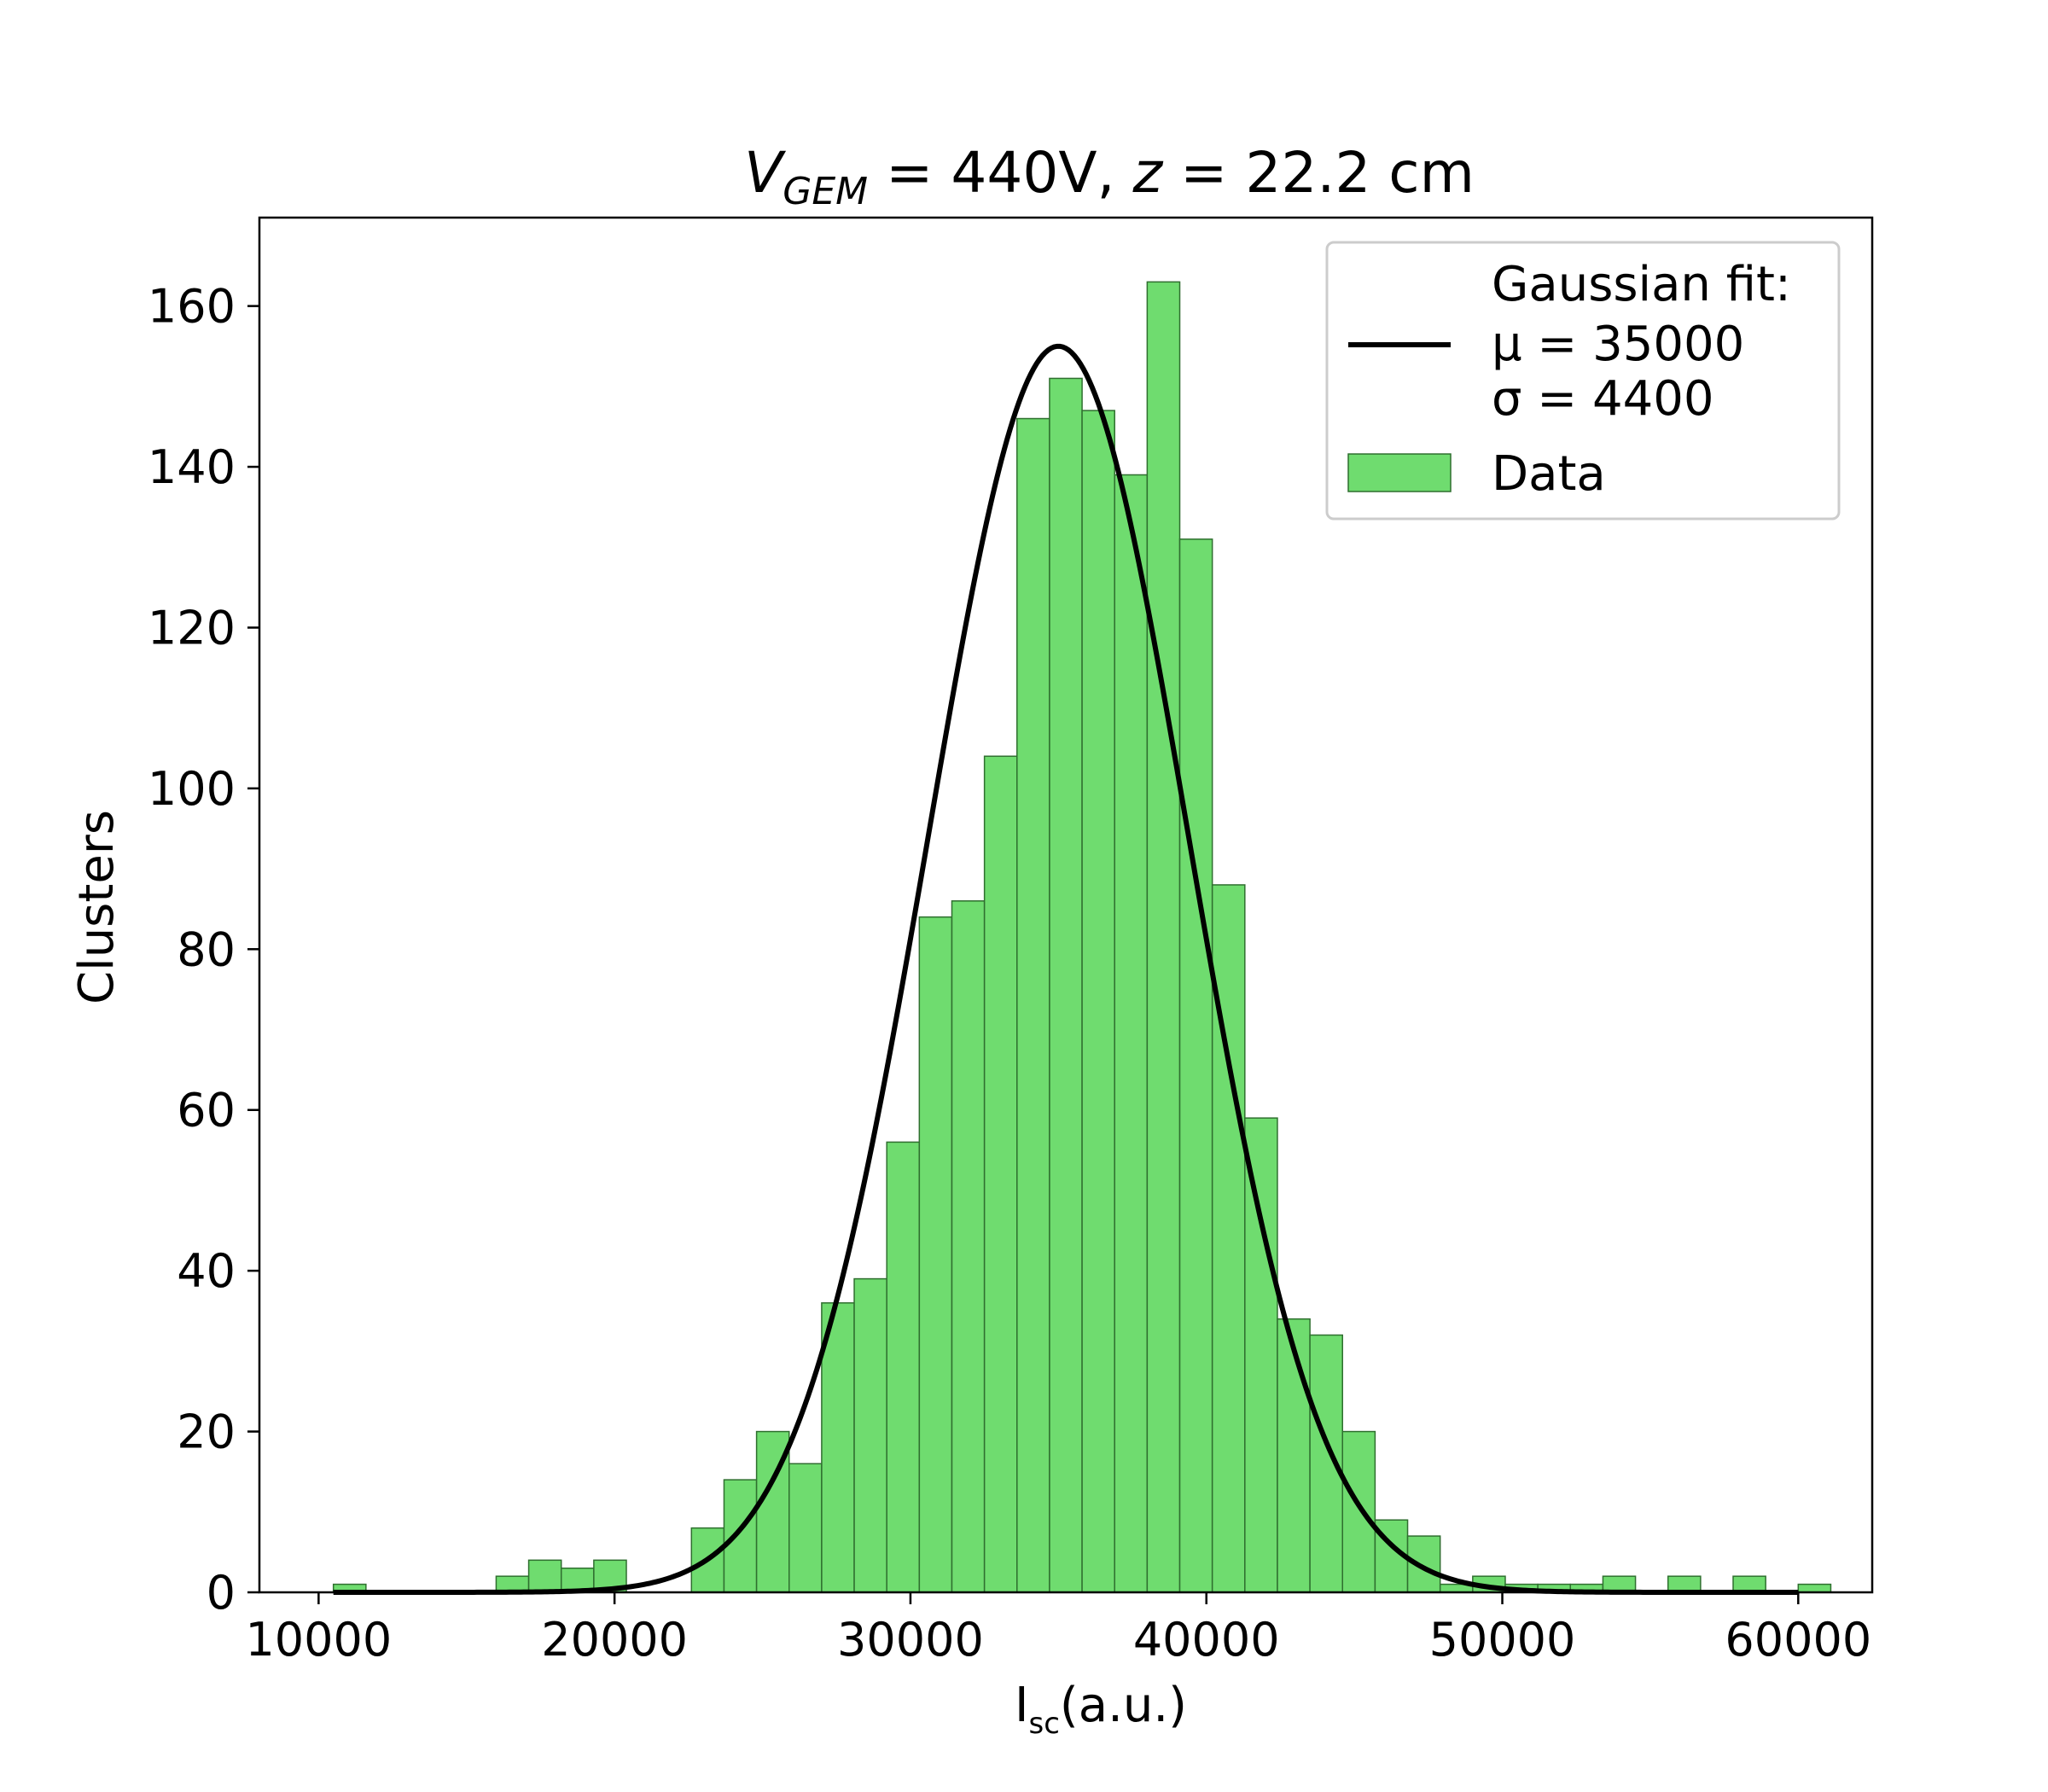 Image resolution: width=2048 pixels, height=1792 pixels. What do you see at coordinates (614, 1640) in the screenshot?
I see `x-tick-label: 20000` at bounding box center [614, 1640].